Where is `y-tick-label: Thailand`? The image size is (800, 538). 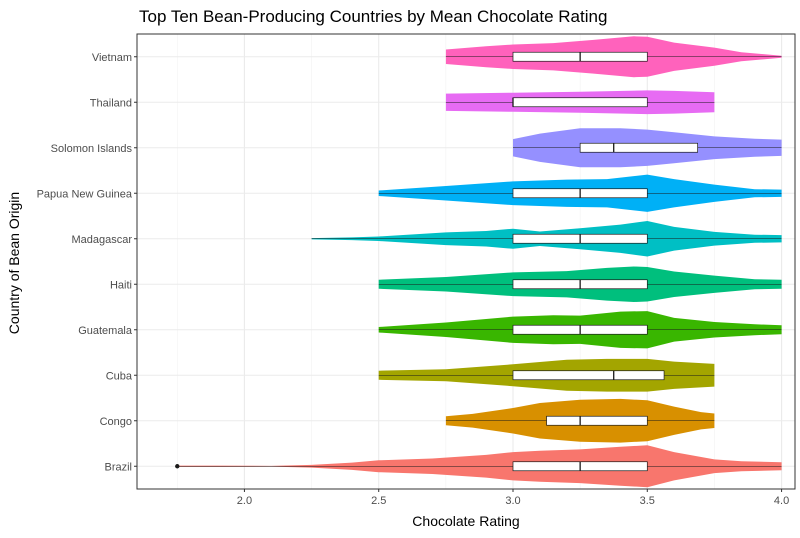
y-tick-label: Thailand is located at coordinates (111, 103).